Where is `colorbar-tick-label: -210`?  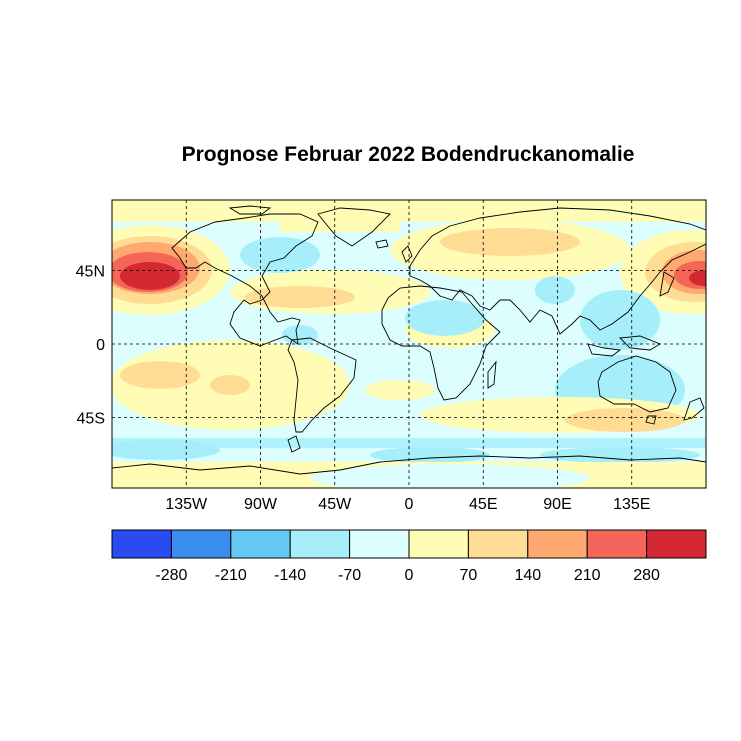
colorbar-tick-label: -210 is located at coordinates (231, 575).